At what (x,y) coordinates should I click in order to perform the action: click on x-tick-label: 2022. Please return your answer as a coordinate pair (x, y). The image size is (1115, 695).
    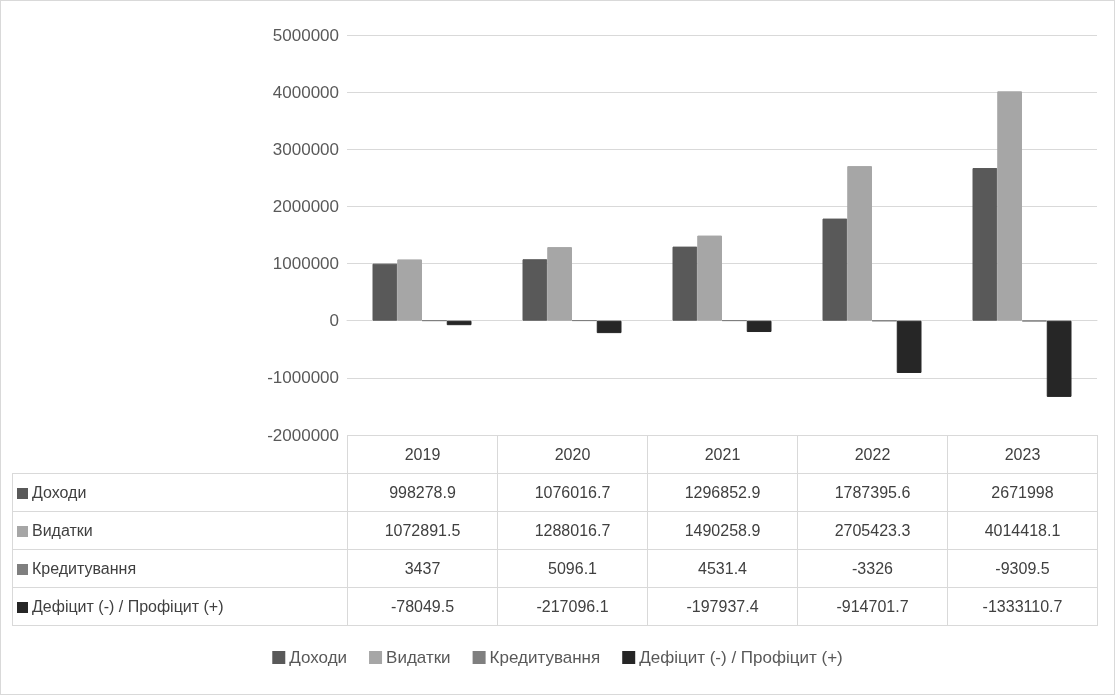
    Looking at the image, I should click on (872, 454).